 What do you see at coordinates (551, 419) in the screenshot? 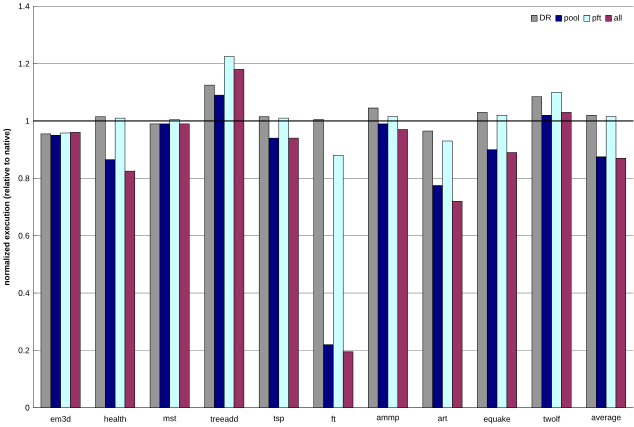
I see `x-tick-label: twolf` at bounding box center [551, 419].